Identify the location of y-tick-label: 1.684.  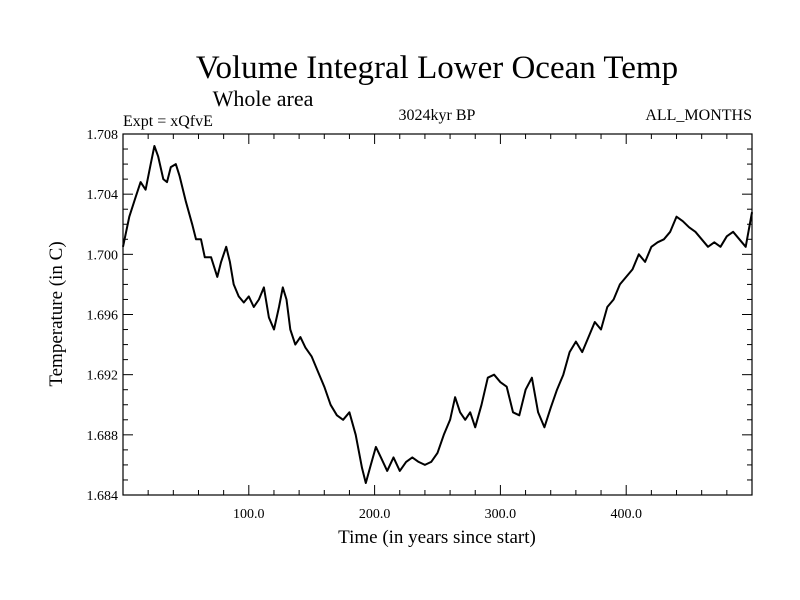
(103, 496).